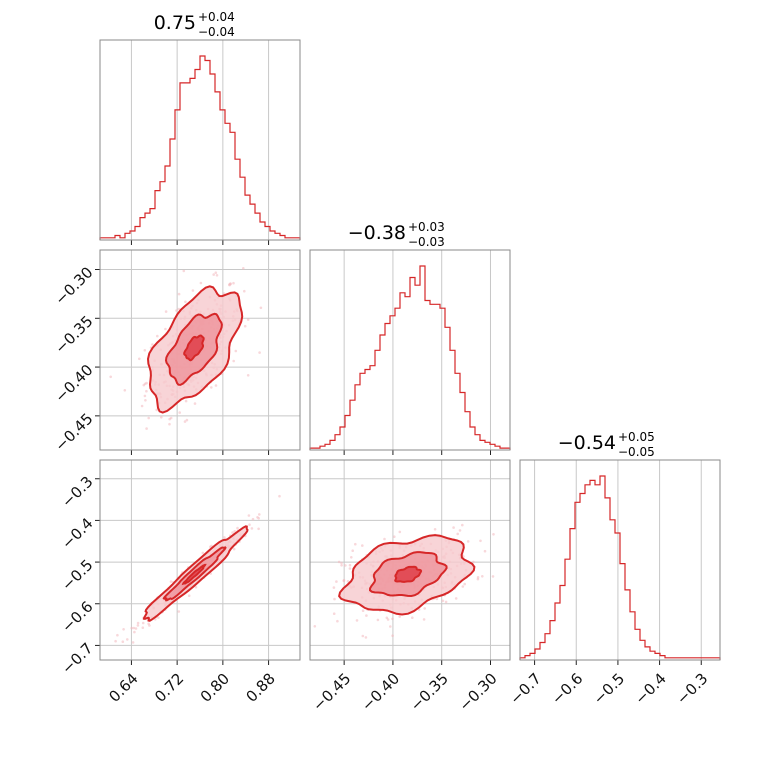 The width and height of the screenshot is (760, 760). Describe the element at coordinates (609, 689) in the screenshot. I see `x-tick-label: −0.5` at that location.